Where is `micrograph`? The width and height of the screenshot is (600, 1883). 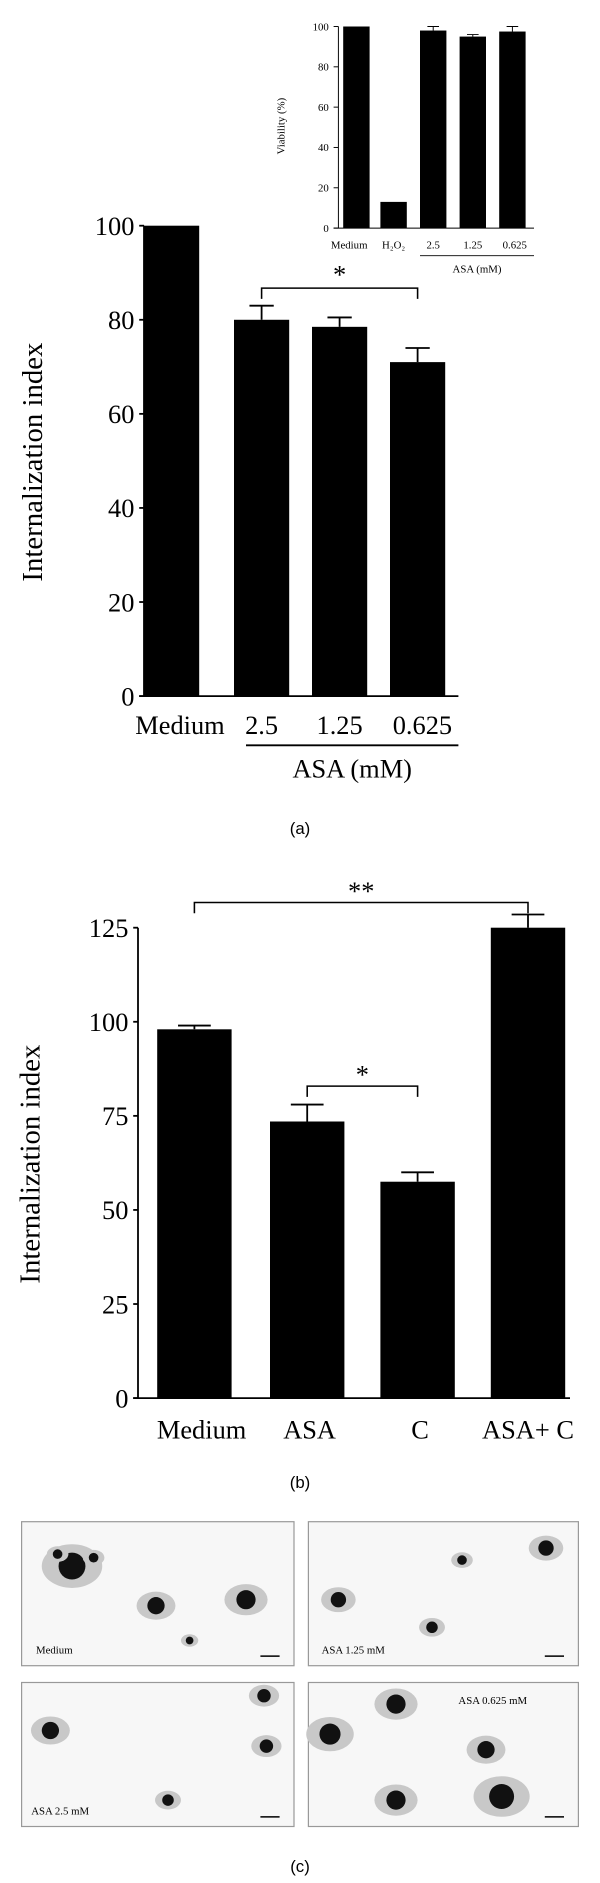
micrograph is located at coordinates (443, 1754).